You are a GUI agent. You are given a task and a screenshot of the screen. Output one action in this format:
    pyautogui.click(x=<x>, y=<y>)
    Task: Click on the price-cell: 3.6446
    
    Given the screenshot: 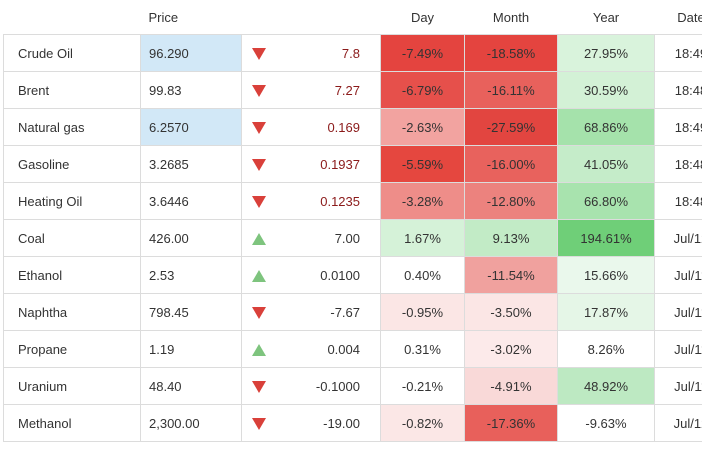 What is the action you would take?
    pyautogui.click(x=191, y=201)
    